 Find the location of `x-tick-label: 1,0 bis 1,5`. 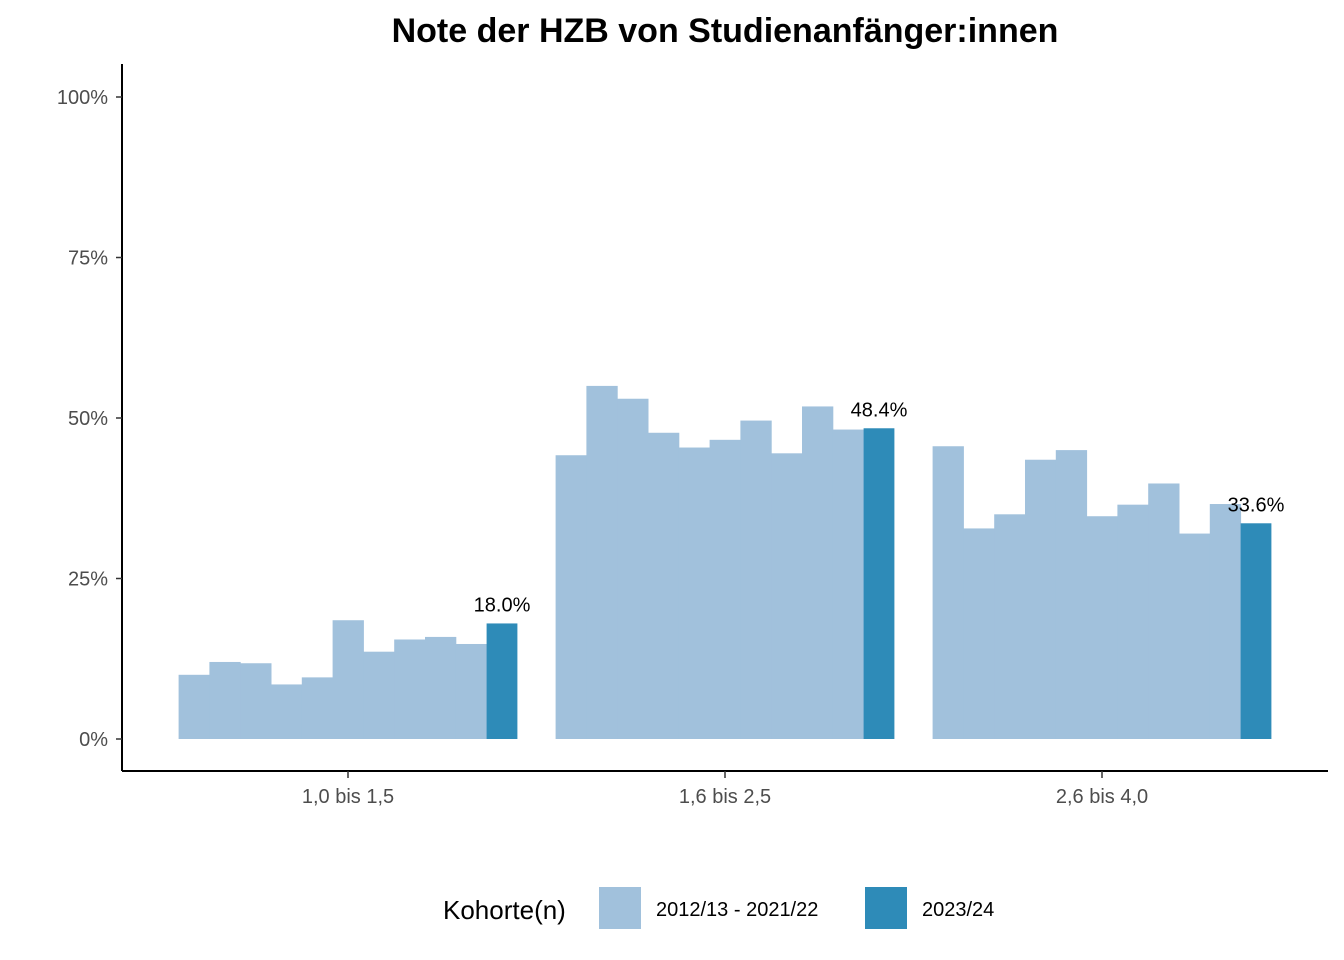

x-tick-label: 1,0 bis 1,5 is located at coordinates (348, 797).